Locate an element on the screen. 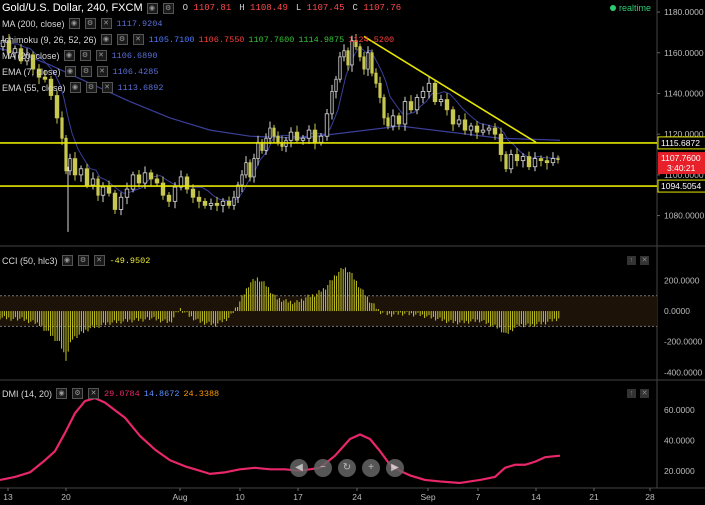 This screenshot has width=705, height=505. dmi-tick-label: 20.0000 is located at coordinates (679, 471).